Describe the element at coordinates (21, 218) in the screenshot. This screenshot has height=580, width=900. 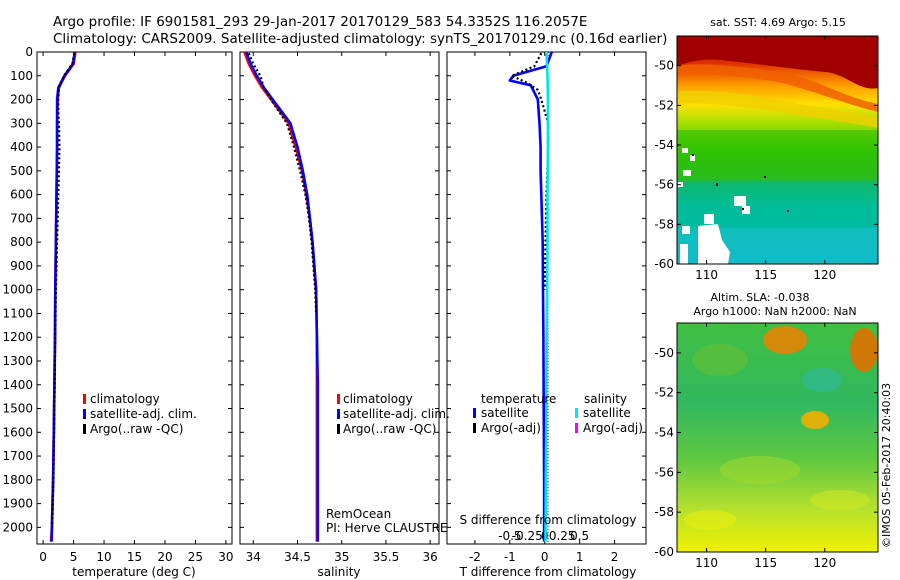
I see `depth-tick-label: 700` at that location.